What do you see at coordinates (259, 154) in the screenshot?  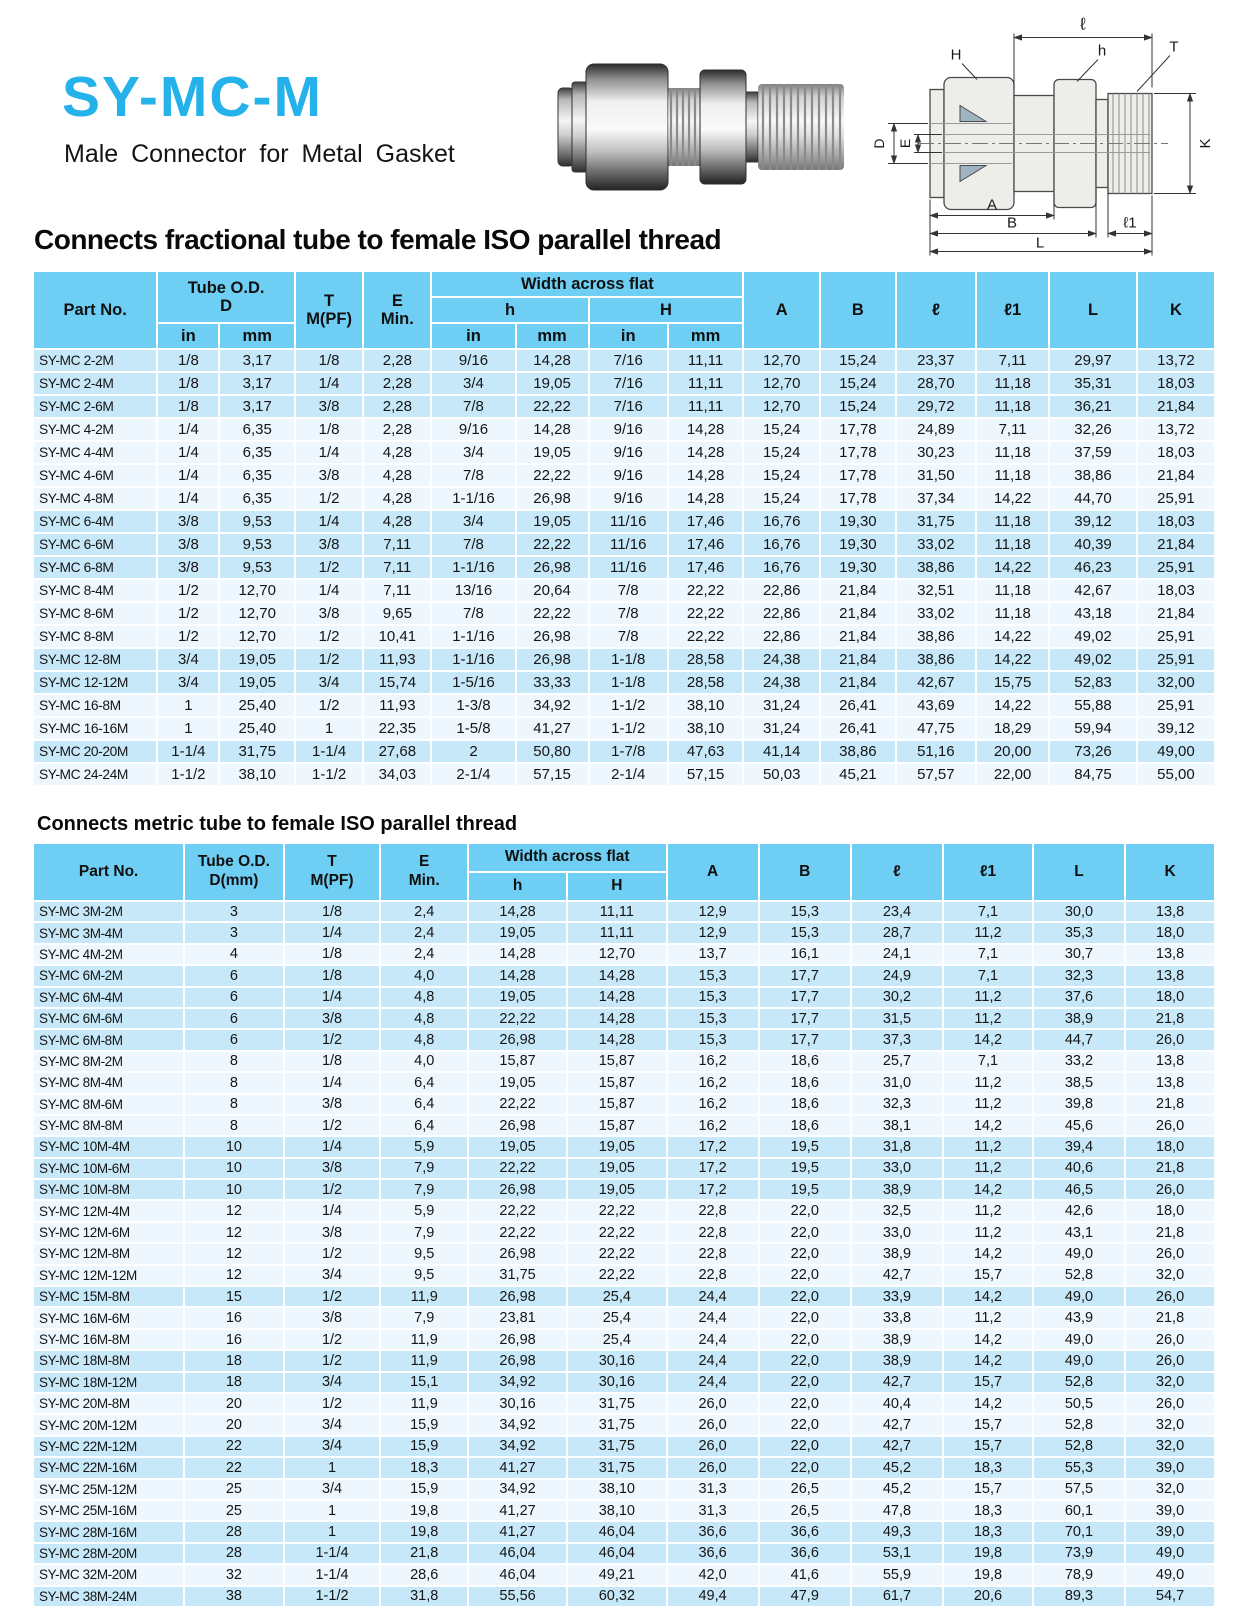 I see `page-subtitle: Male Connector for Metal Gasket` at bounding box center [259, 154].